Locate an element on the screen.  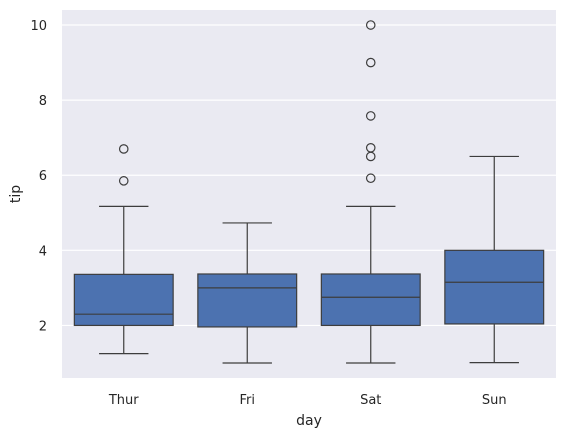
box-sun is located at coordinates (494, 259).